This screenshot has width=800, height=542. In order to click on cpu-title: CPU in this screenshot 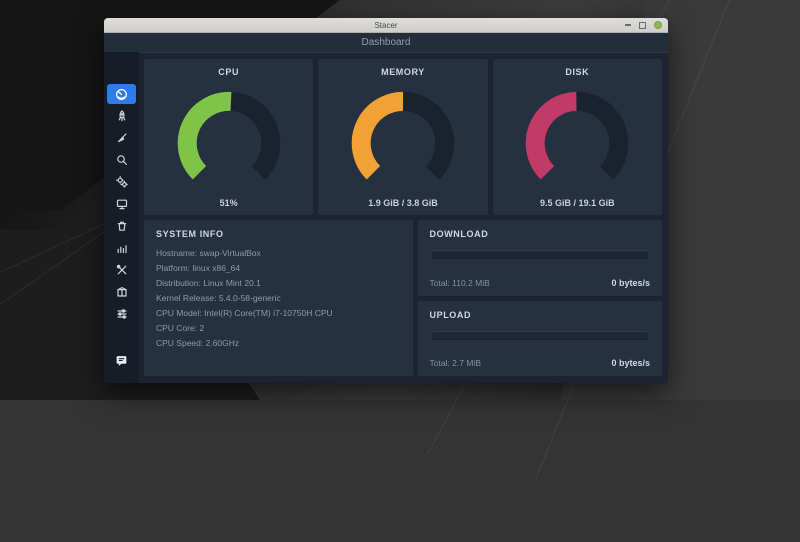, I will do `click(229, 72)`.